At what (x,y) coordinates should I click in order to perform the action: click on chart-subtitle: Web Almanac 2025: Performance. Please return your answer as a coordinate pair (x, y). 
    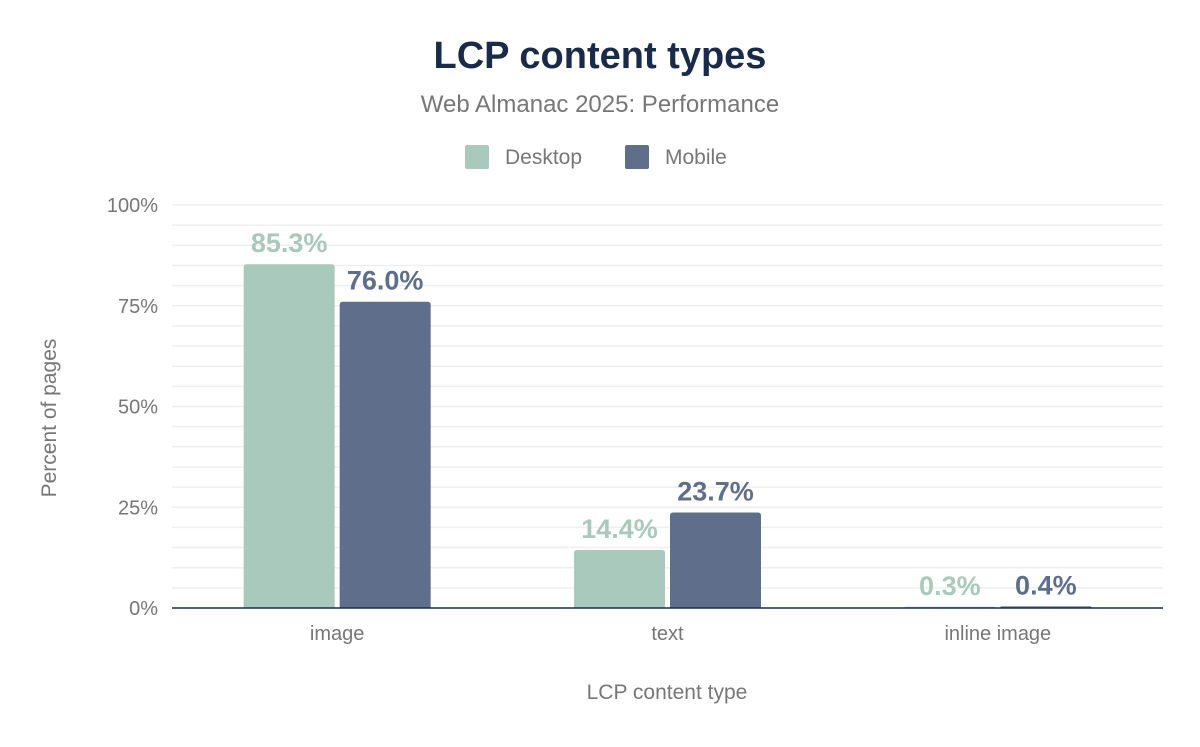
    Looking at the image, I should click on (600, 104).